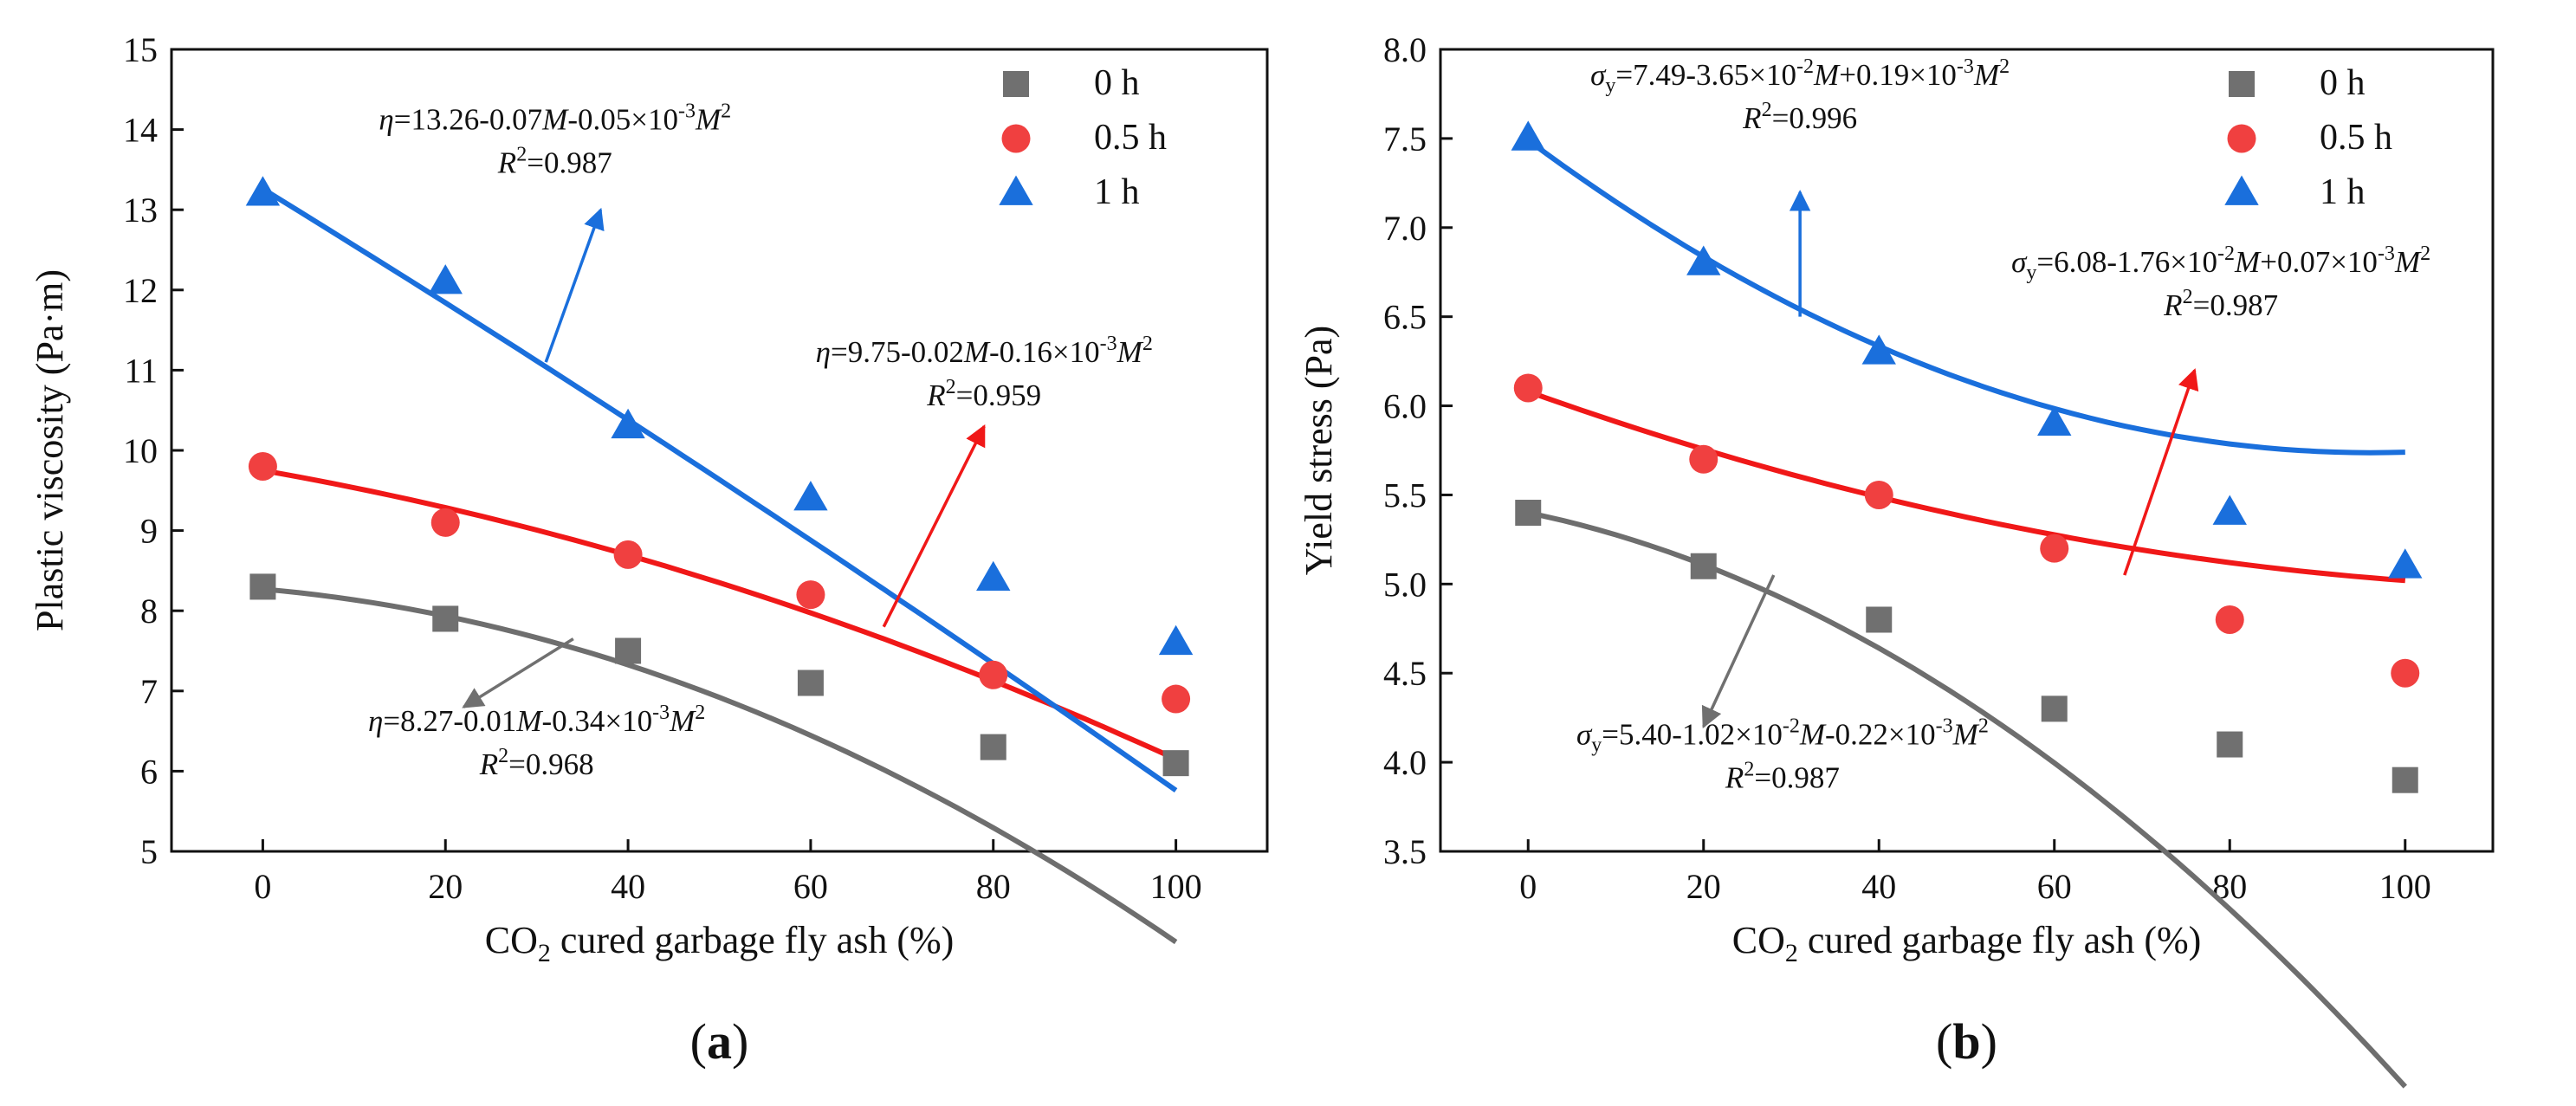 This screenshot has width=2576, height=1106. What do you see at coordinates (468, 120) in the screenshot?
I see `equation-part-a-1h: =13.26-0.07` at bounding box center [468, 120].